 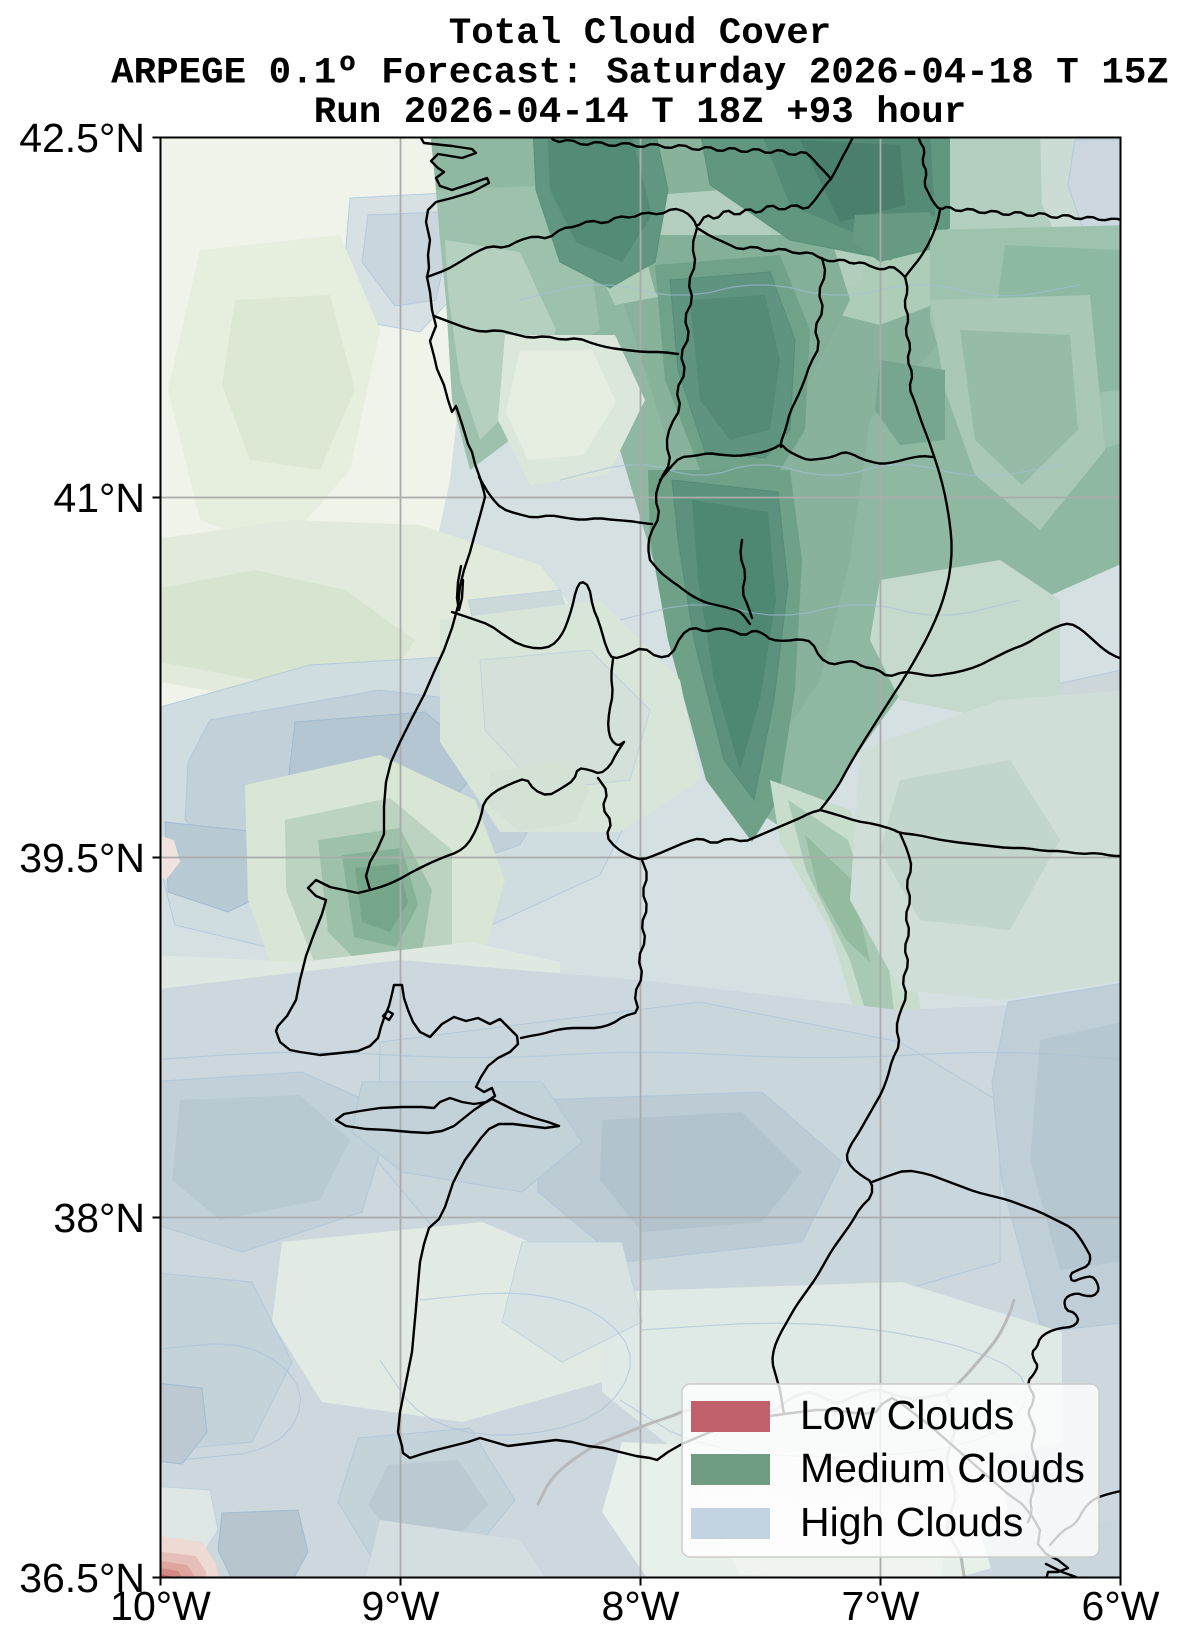 What do you see at coordinates (907, 1415) in the screenshot?
I see `svg-text: Low Clouds` at bounding box center [907, 1415].